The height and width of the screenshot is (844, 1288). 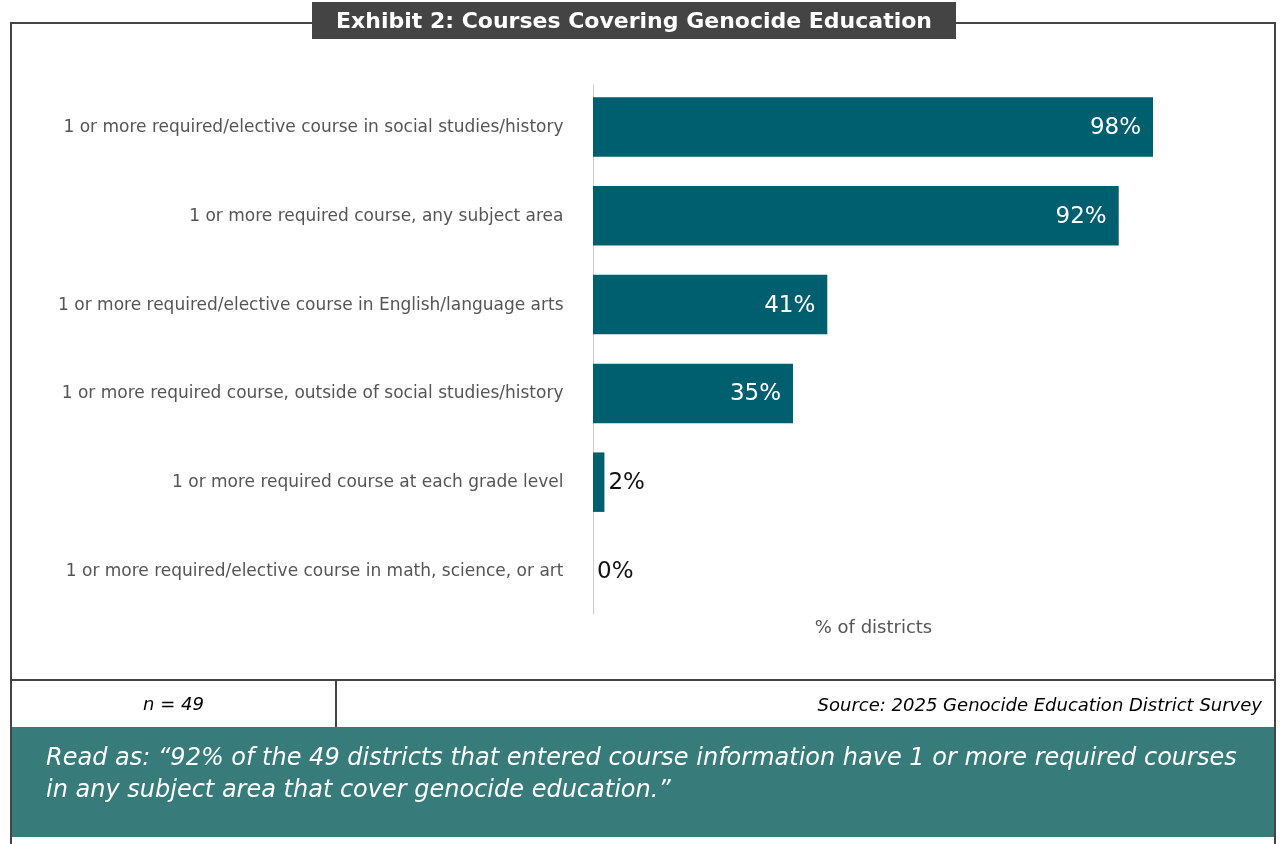 What do you see at coordinates (313, 126) in the screenshot?
I see `y-tick-label: 1 or more required/elective course in social studies/history` at bounding box center [313, 126].